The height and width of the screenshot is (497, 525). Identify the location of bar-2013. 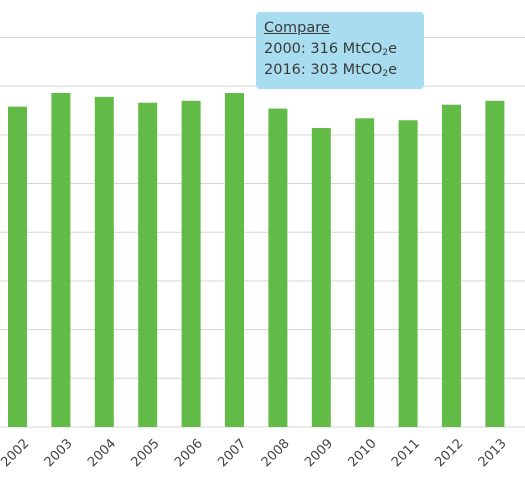
(495, 263).